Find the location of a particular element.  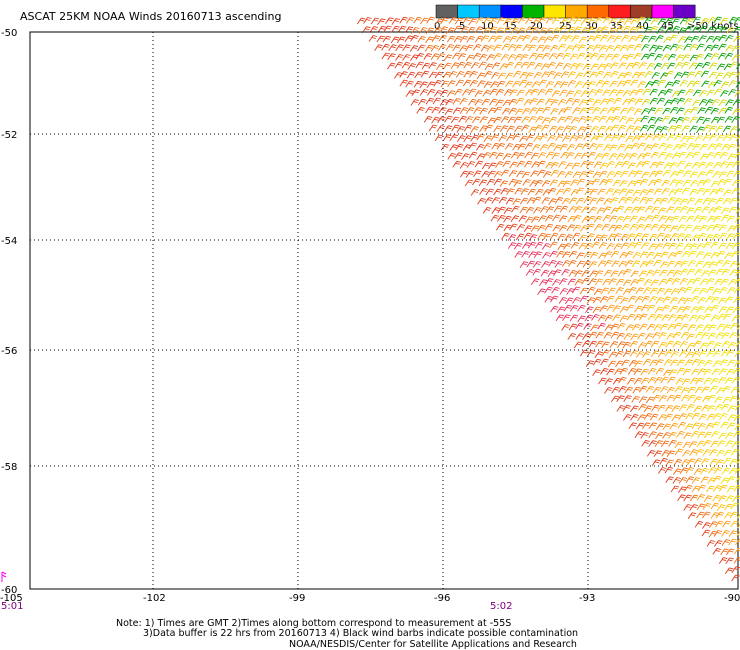

lat-label-52: -52 is located at coordinates (9, 135).